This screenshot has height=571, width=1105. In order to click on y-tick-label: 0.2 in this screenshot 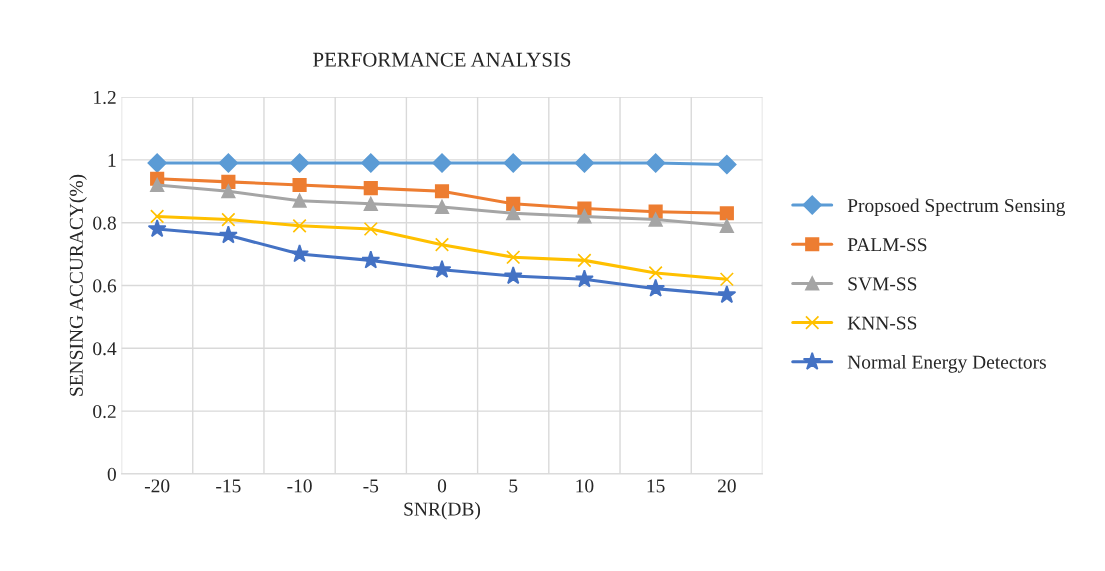, I will do `click(104, 411)`.